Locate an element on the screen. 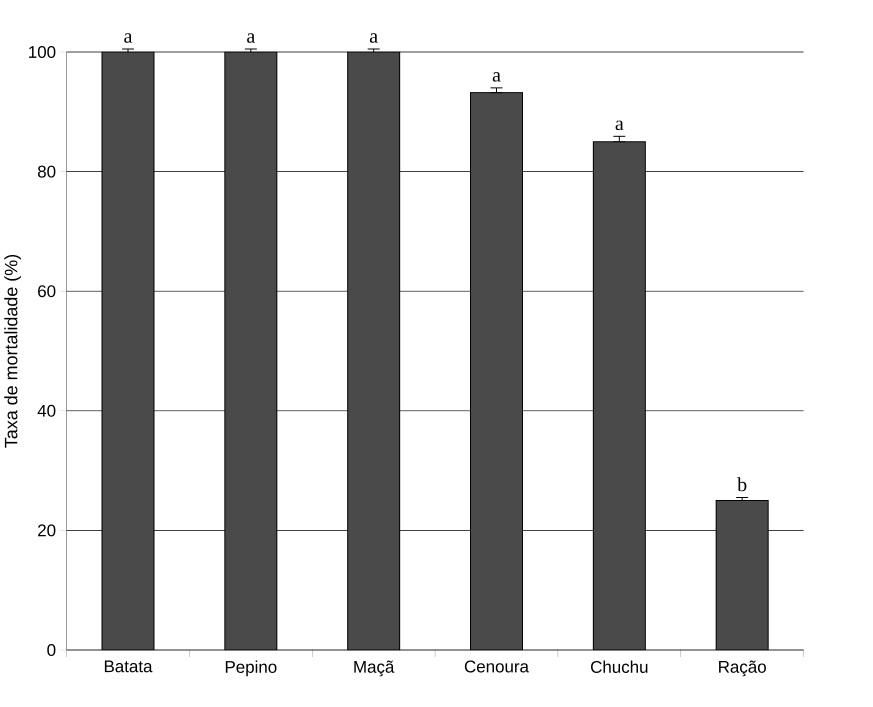 The image size is (873, 707). y-tick-label: 20 is located at coordinates (47, 530).